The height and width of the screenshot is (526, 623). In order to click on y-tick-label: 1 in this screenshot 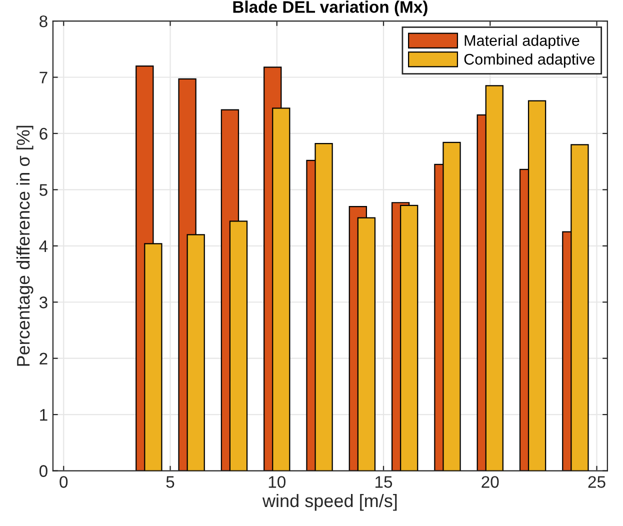, I will do `click(44, 415)`.